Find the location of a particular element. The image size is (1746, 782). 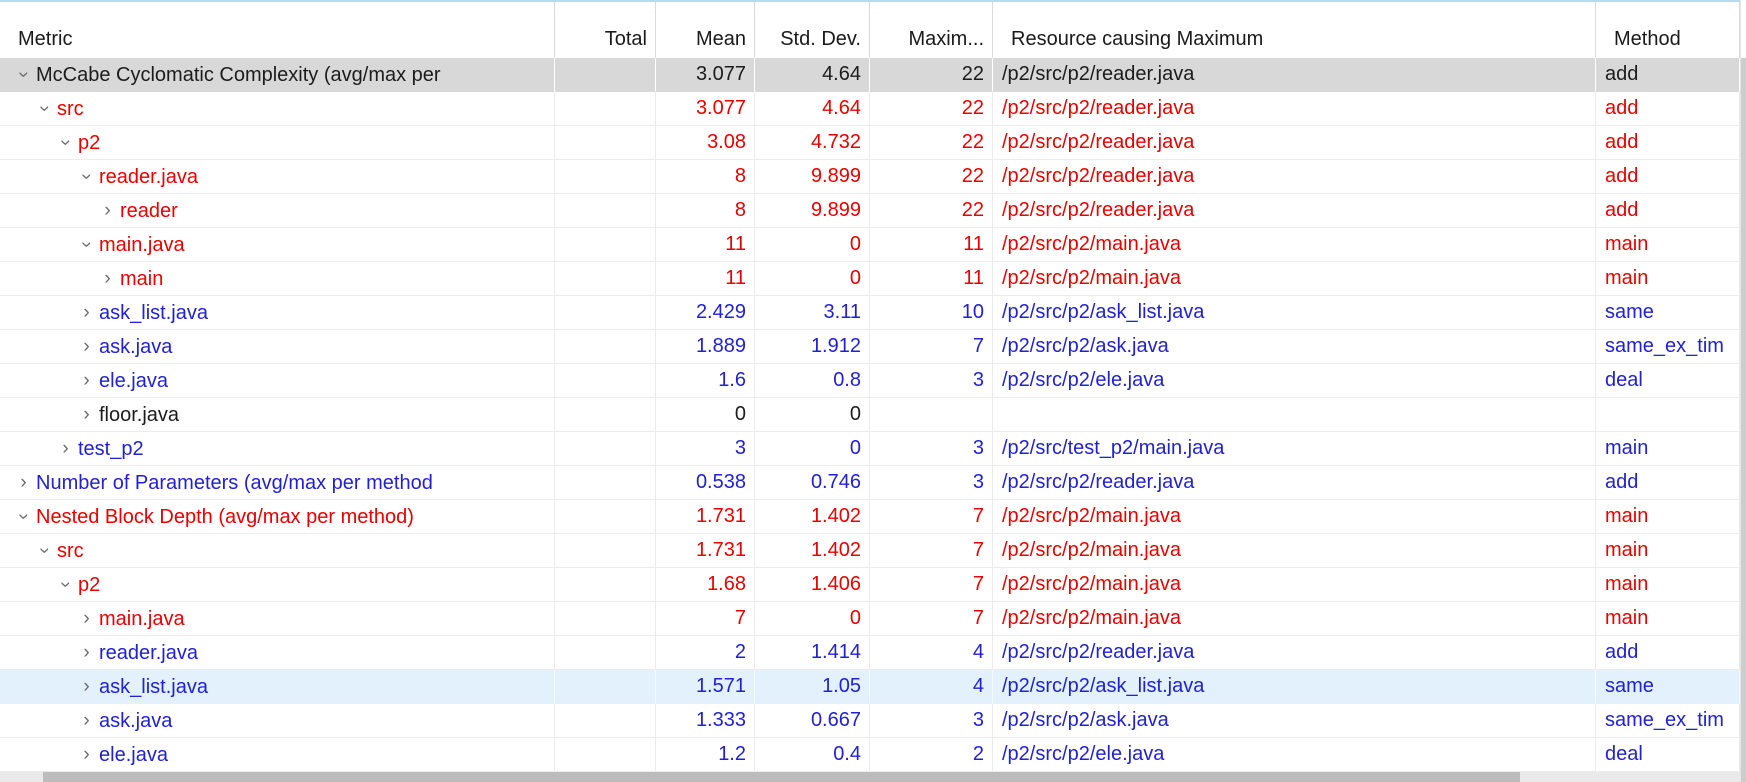

mean-cell: 2 is located at coordinates (705, 653).